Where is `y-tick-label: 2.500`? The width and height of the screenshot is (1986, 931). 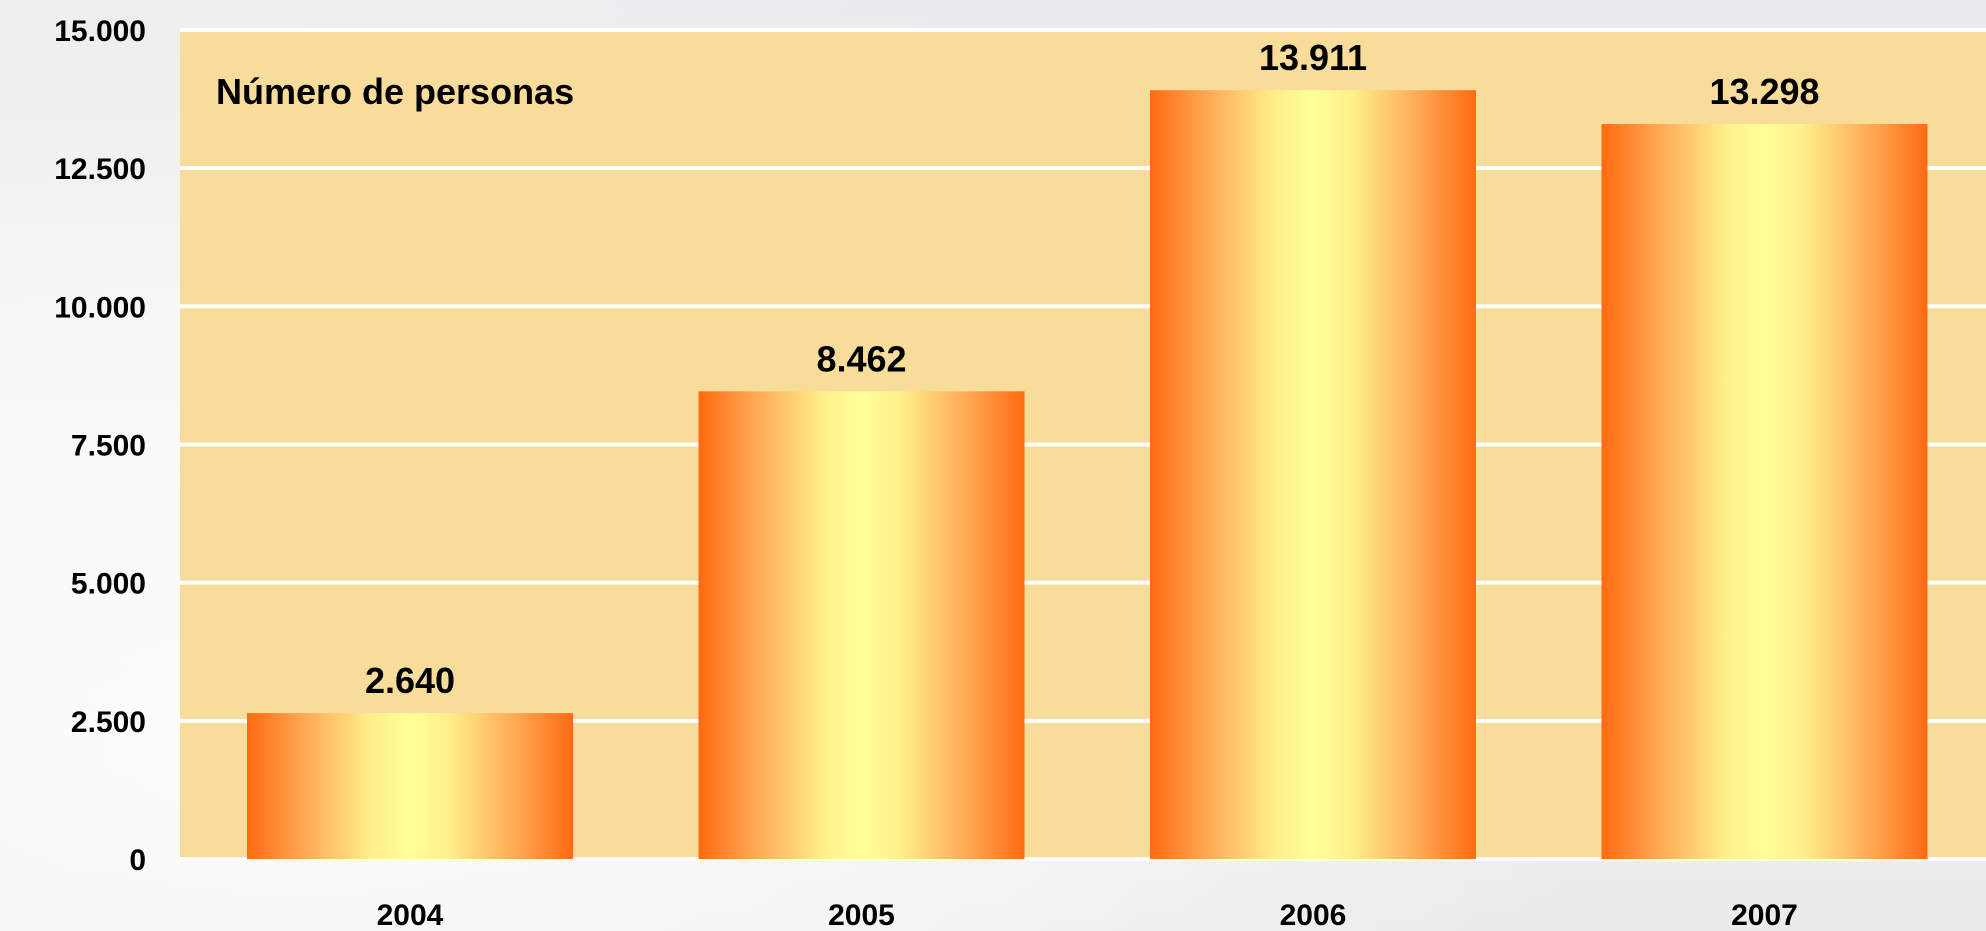 y-tick-label: 2.500 is located at coordinates (108, 722).